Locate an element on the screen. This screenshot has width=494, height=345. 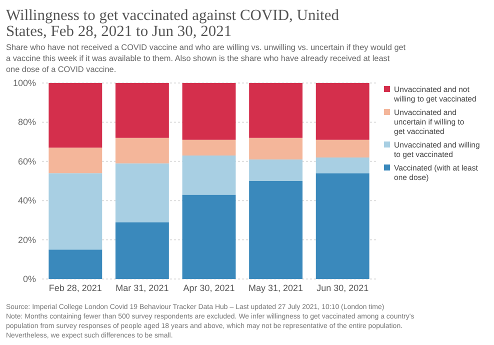
y-tick-label: 100% is located at coordinates (24, 83).